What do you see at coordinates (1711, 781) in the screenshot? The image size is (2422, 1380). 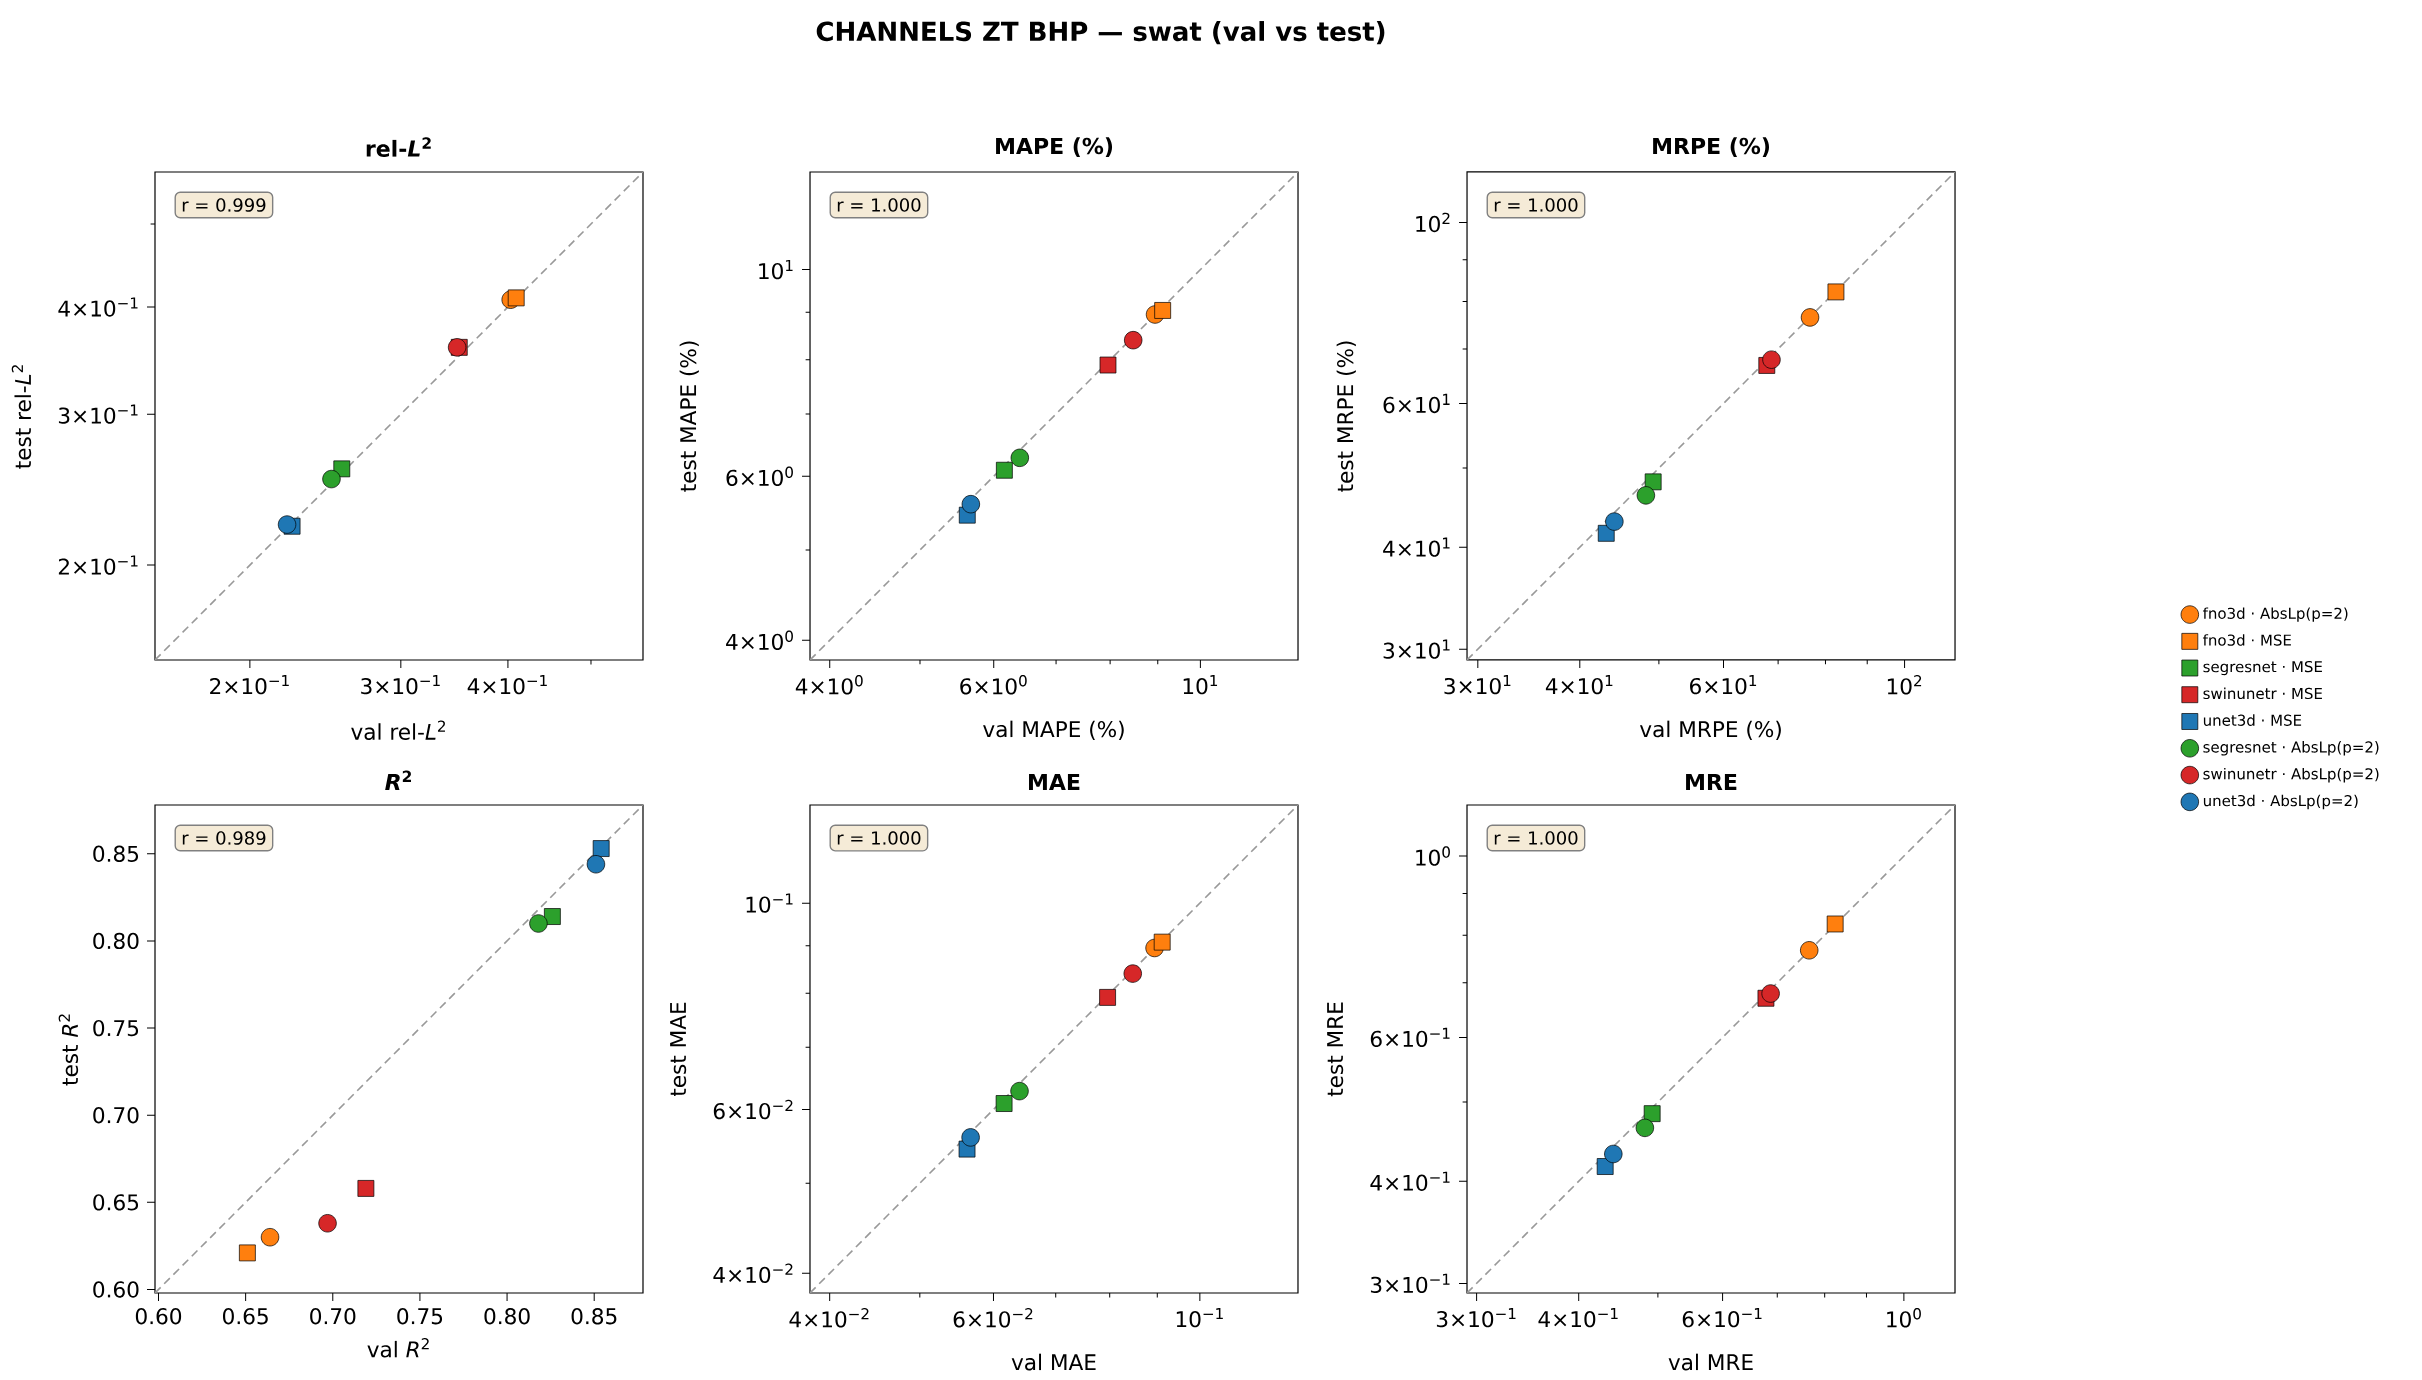 I see `chart-title: MRE` at bounding box center [1711, 781].